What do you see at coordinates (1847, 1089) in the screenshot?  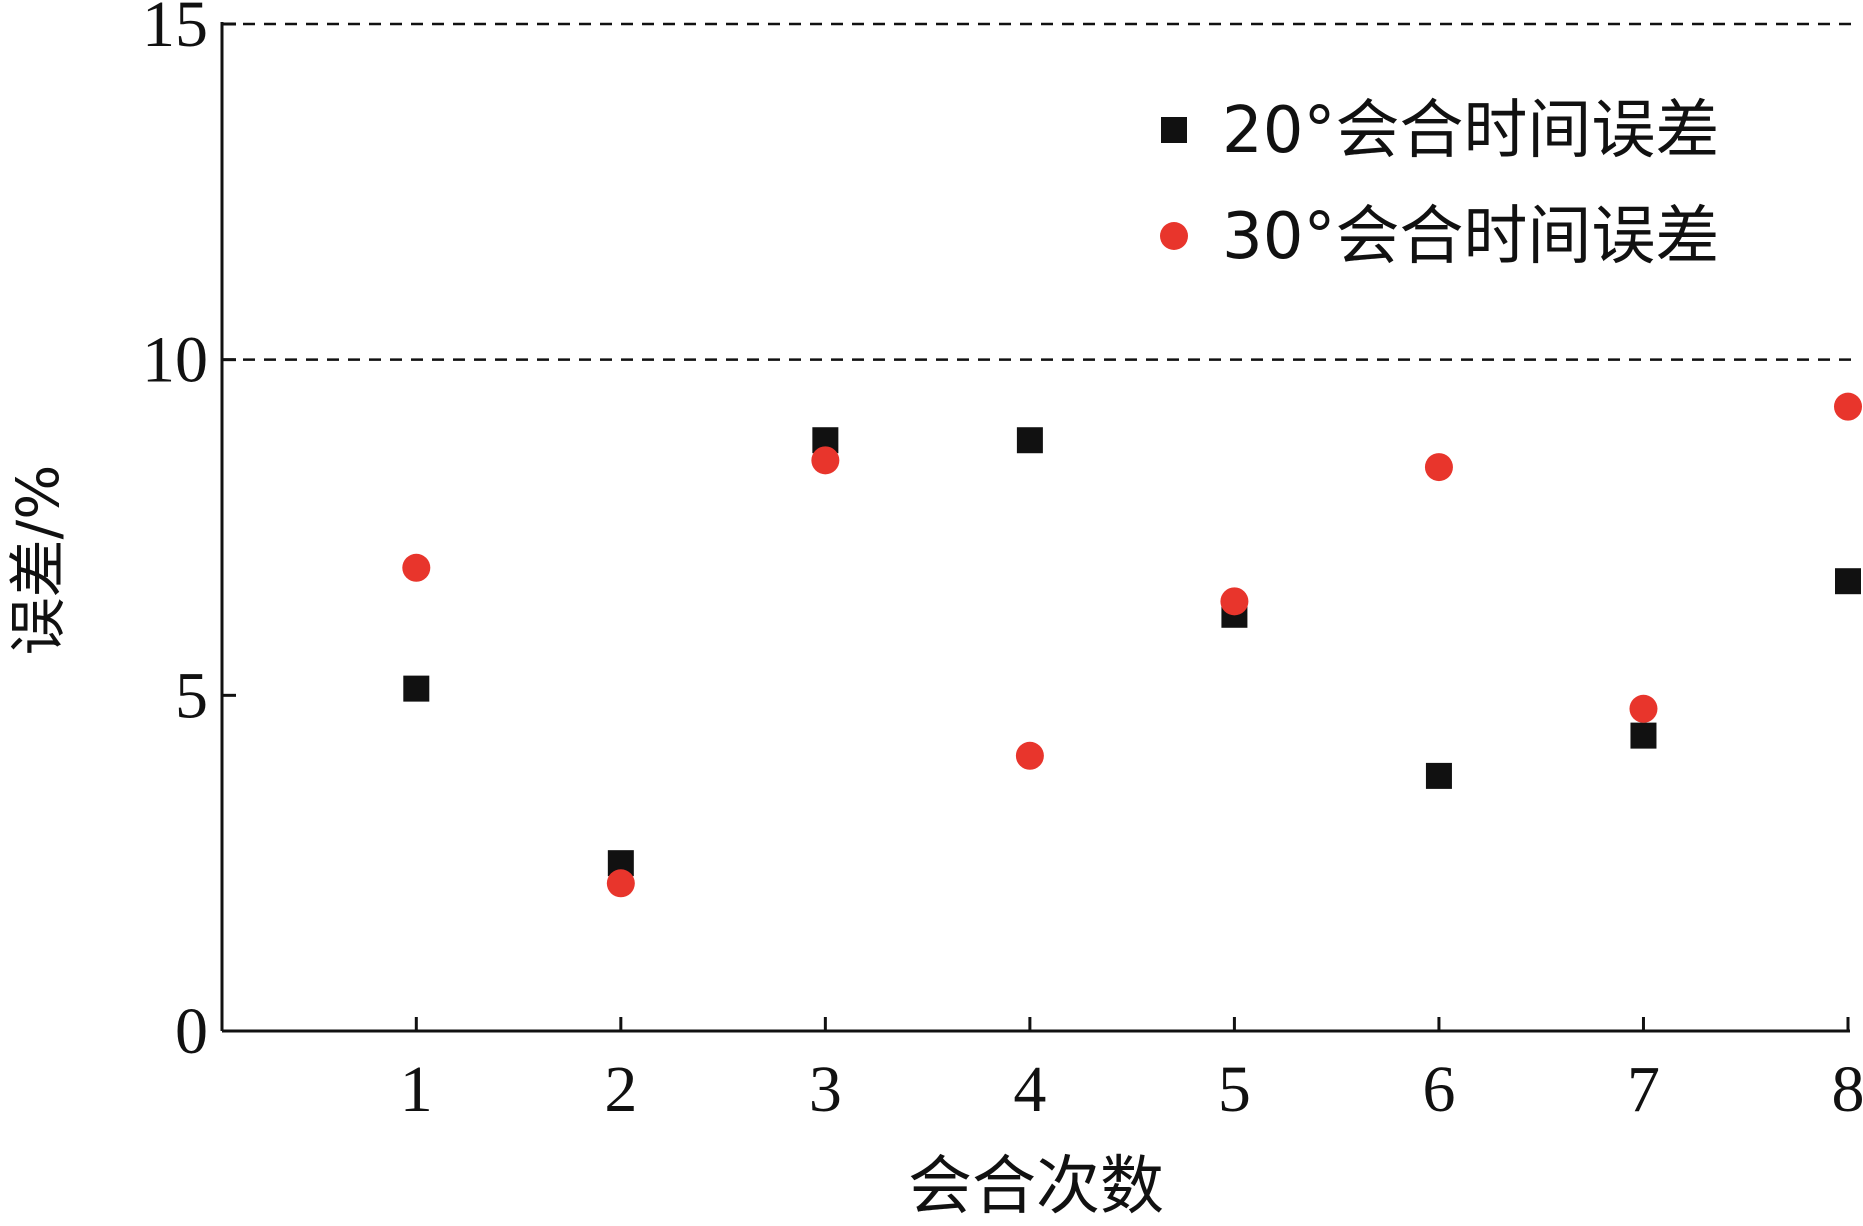 I see `x-tick-label: 8` at bounding box center [1847, 1089].